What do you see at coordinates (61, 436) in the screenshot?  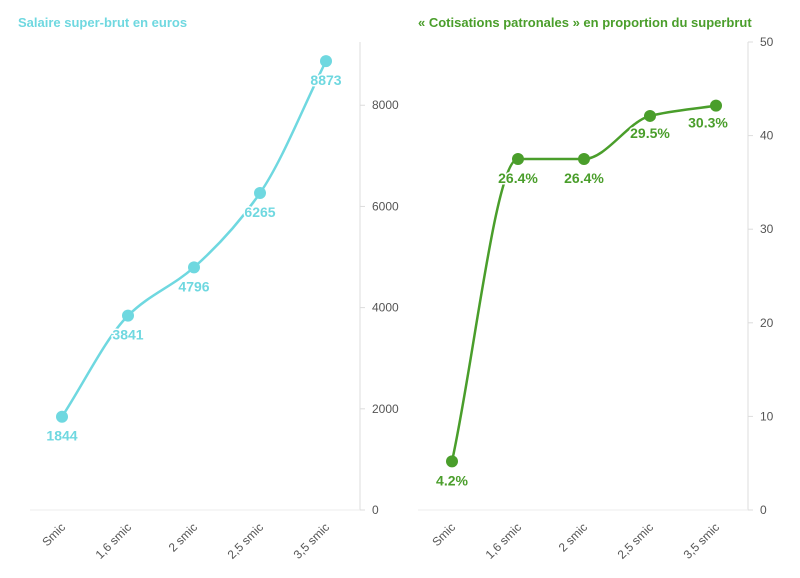 I see `data-label: 1844` at bounding box center [61, 436].